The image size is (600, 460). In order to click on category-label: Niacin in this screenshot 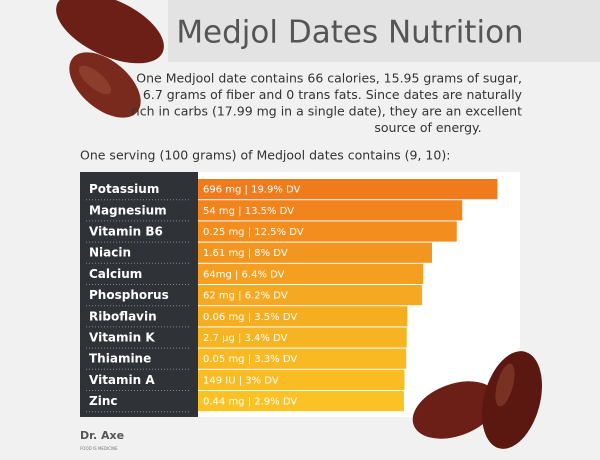, I will do `click(110, 253)`.